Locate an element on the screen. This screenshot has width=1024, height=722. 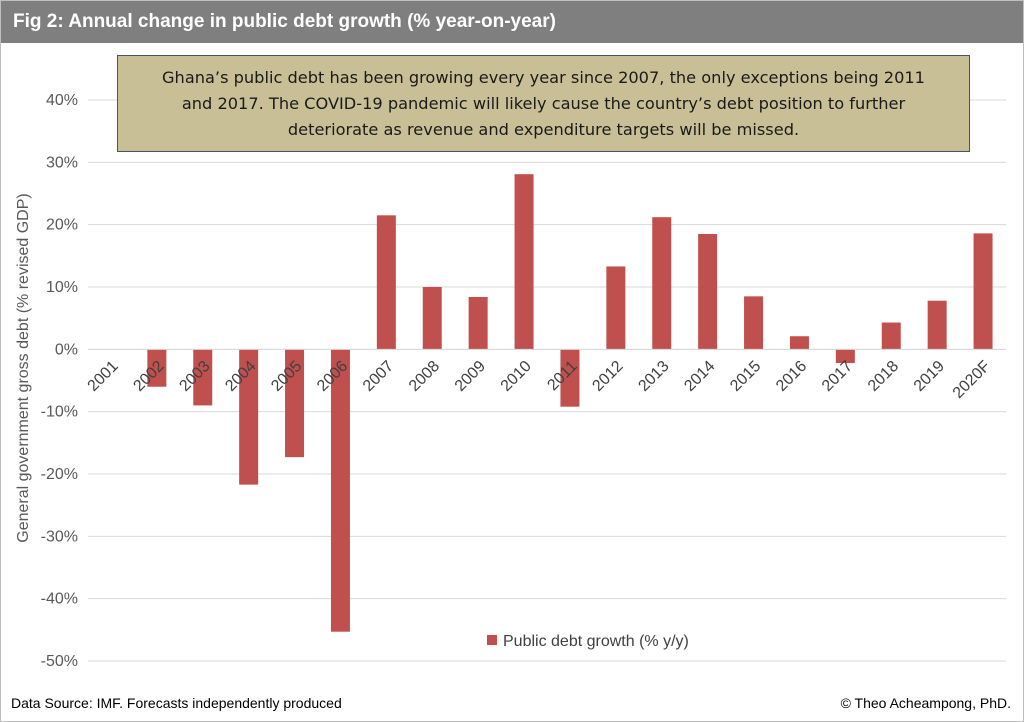
bar-2007 is located at coordinates (386, 282).